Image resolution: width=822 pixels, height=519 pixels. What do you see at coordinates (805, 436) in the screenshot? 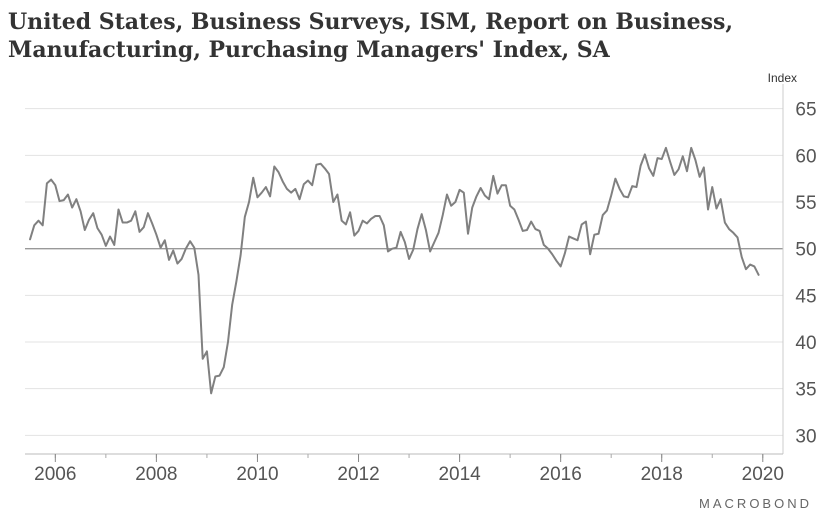
I see `y-tick-label-30: 30` at bounding box center [805, 436].